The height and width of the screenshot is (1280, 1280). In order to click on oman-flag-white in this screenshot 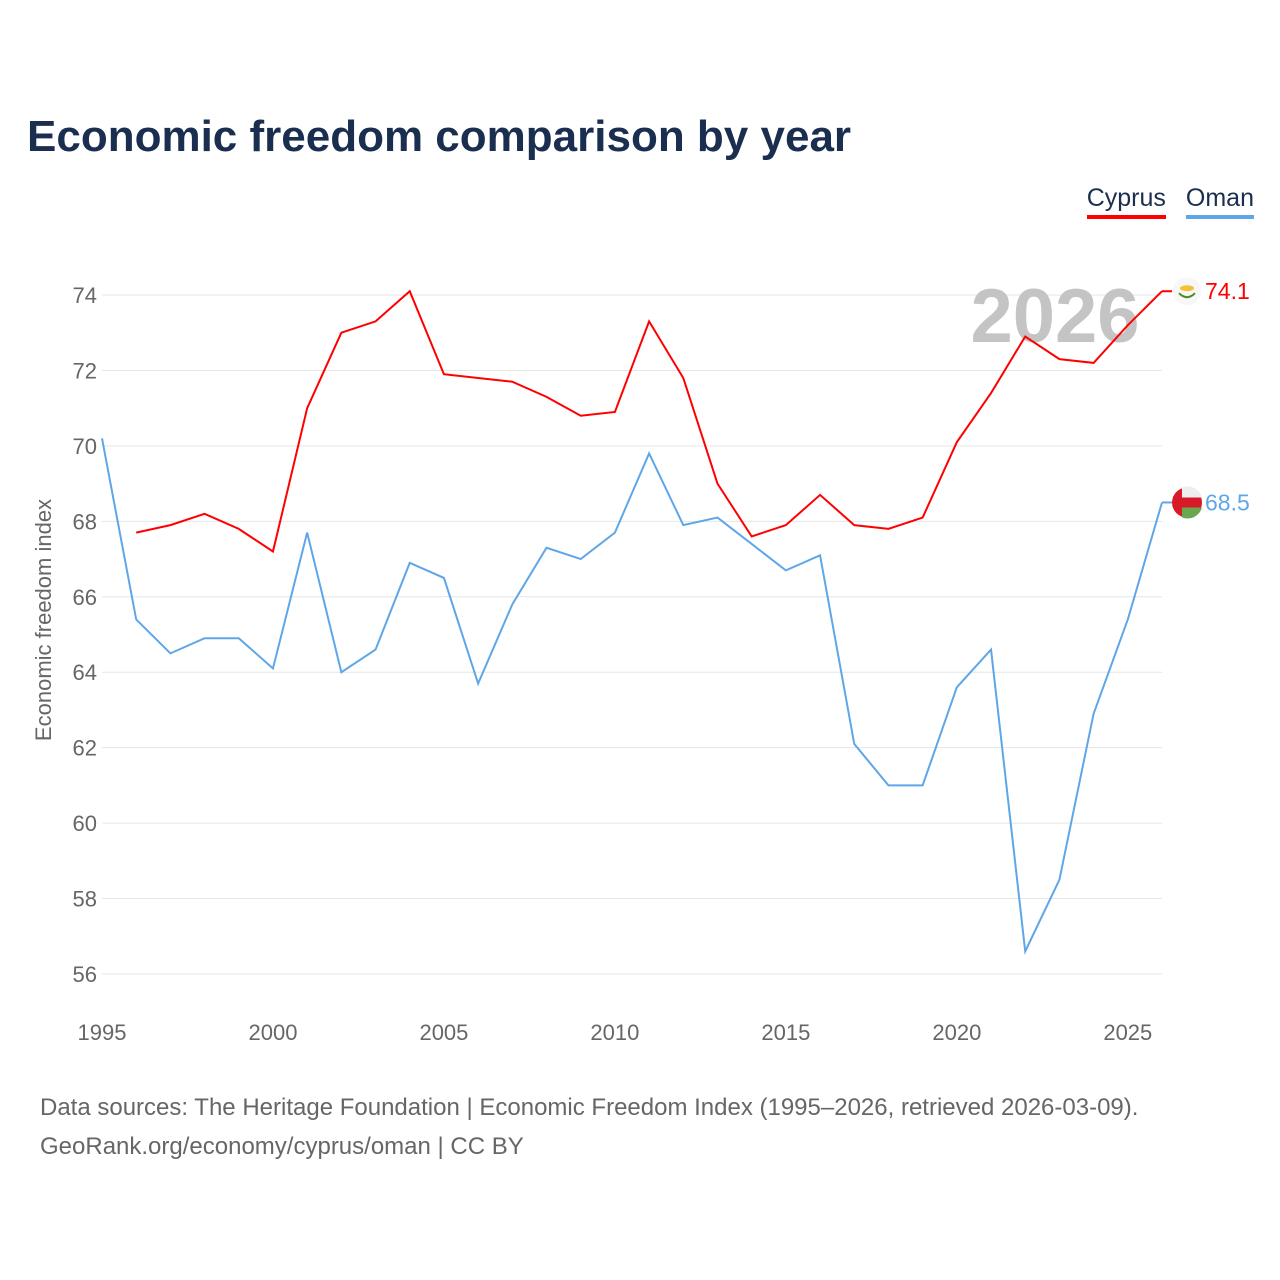, I will do `click(1192, 492)`.